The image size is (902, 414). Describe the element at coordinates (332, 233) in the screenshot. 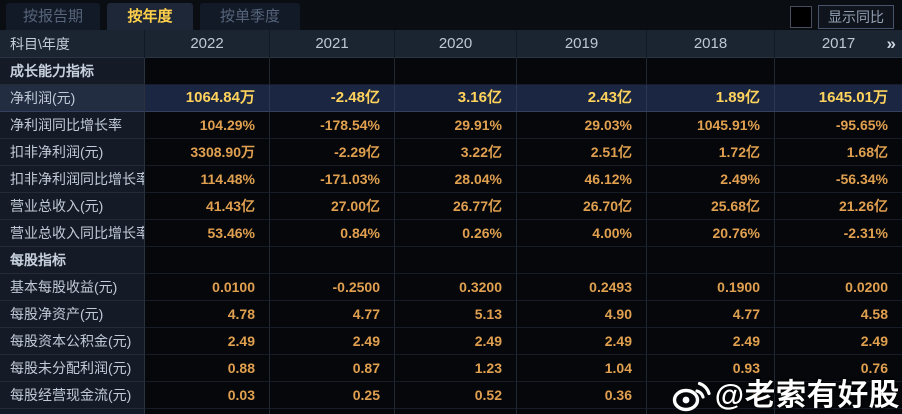

I see `cell-value: 0.84%` at that location.